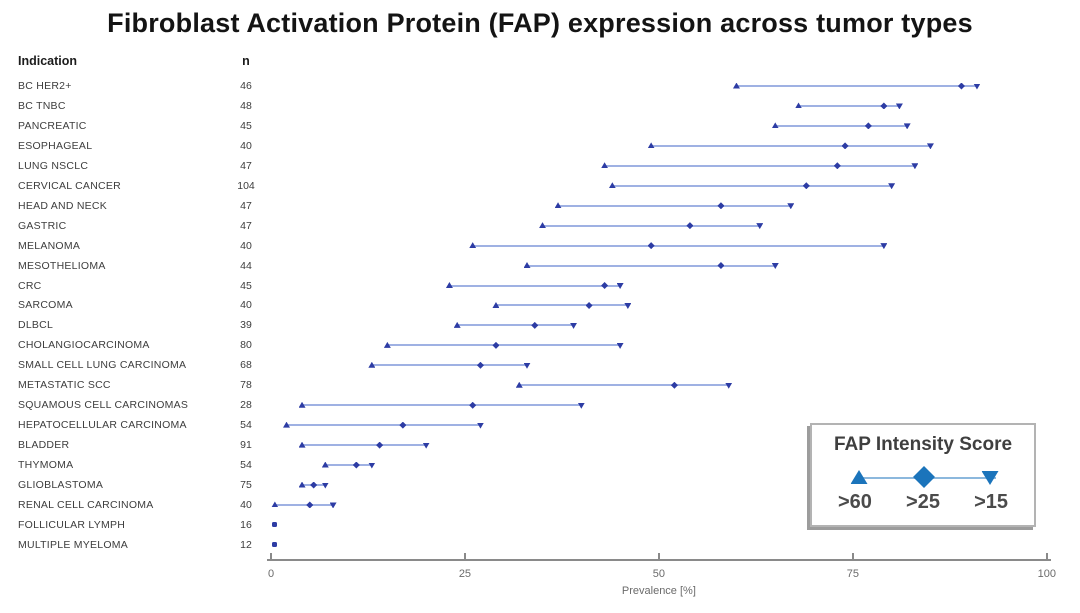 The image size is (1080, 613). I want to click on col-header-n: n, so click(246, 61).